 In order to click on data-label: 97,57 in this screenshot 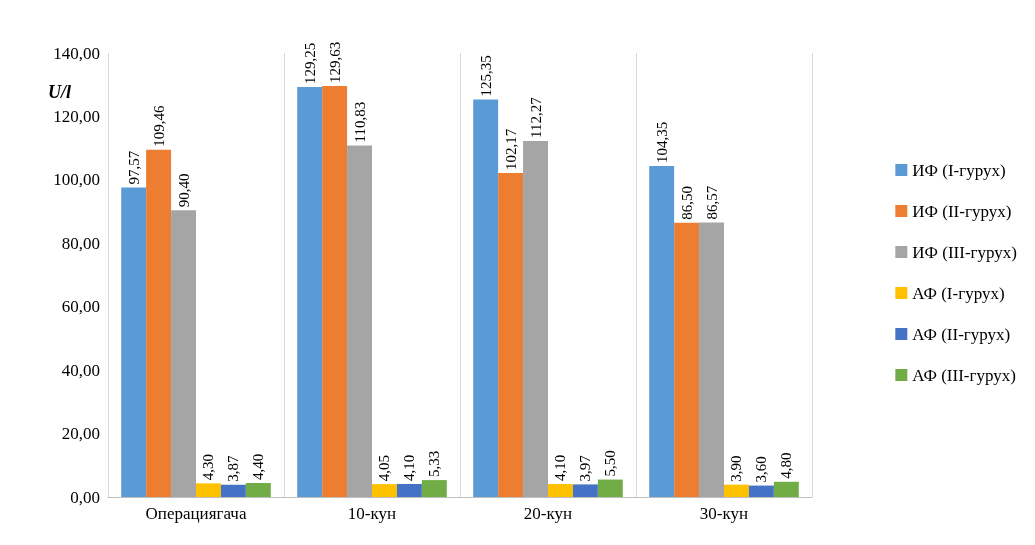, I will do `click(133, 167)`.